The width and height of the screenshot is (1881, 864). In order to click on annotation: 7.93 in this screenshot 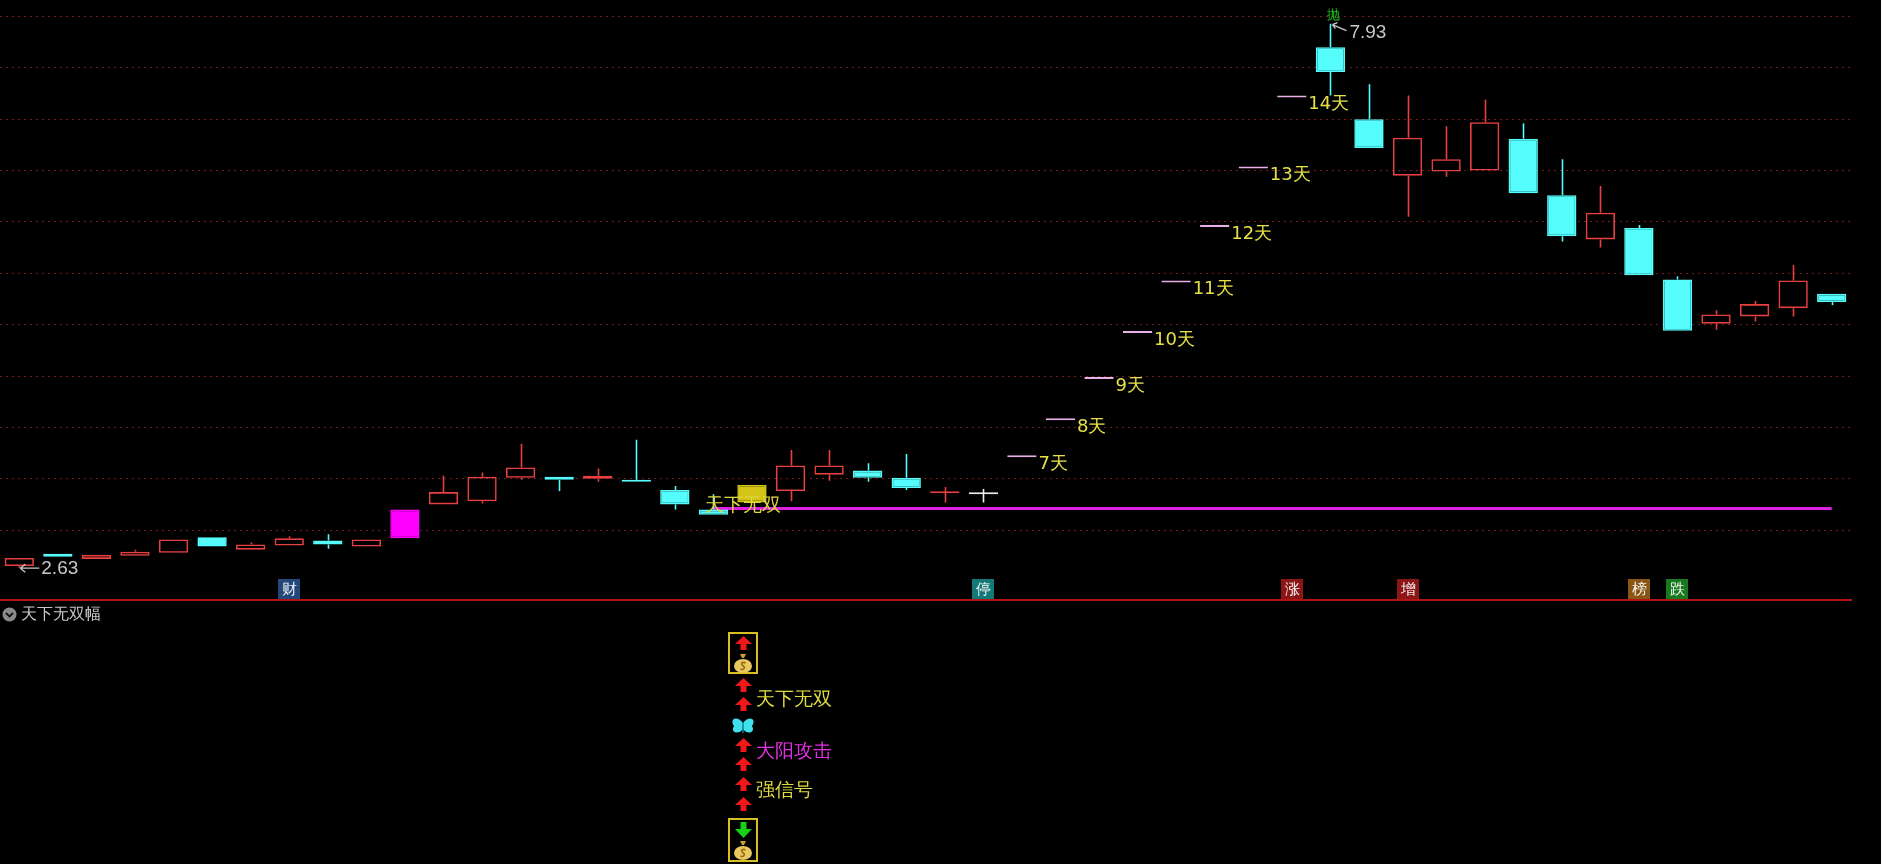, I will do `click(1368, 31)`.